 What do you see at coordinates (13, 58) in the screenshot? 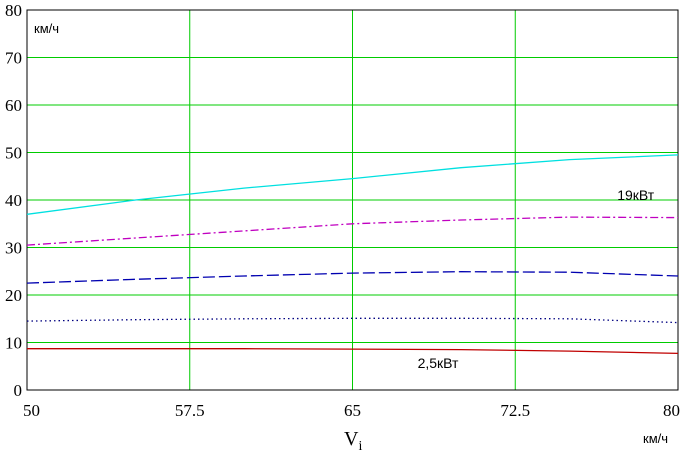
I see `y-tick-label: 70` at bounding box center [13, 58].